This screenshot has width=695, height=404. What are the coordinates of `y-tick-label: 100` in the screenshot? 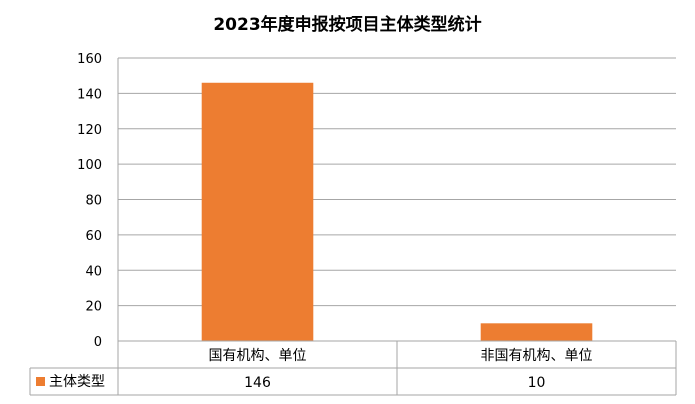 It's located at (89, 165).